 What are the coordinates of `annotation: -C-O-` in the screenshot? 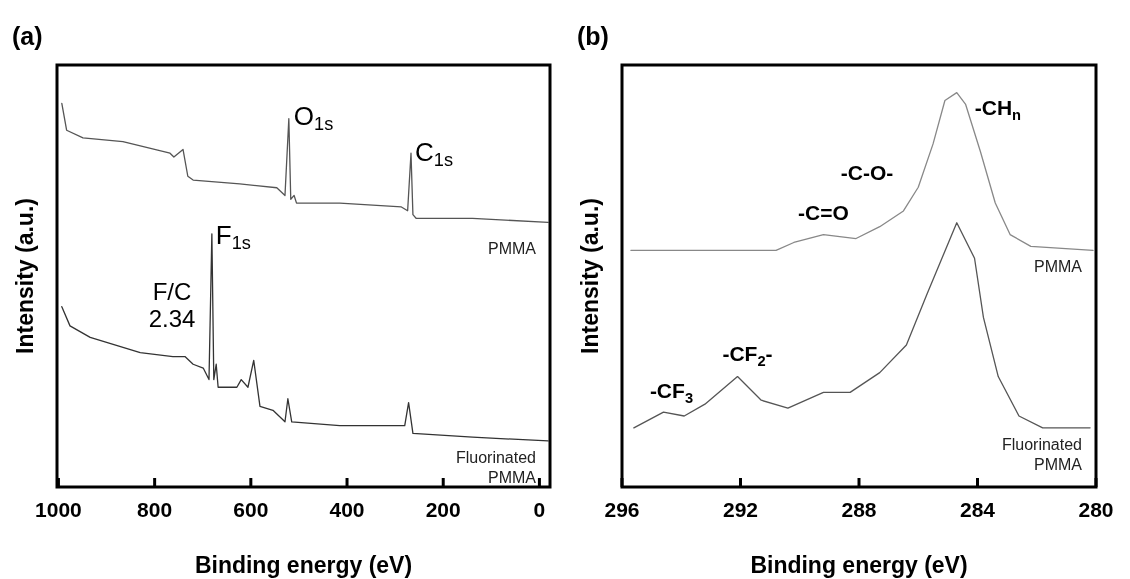 It's located at (867, 172).